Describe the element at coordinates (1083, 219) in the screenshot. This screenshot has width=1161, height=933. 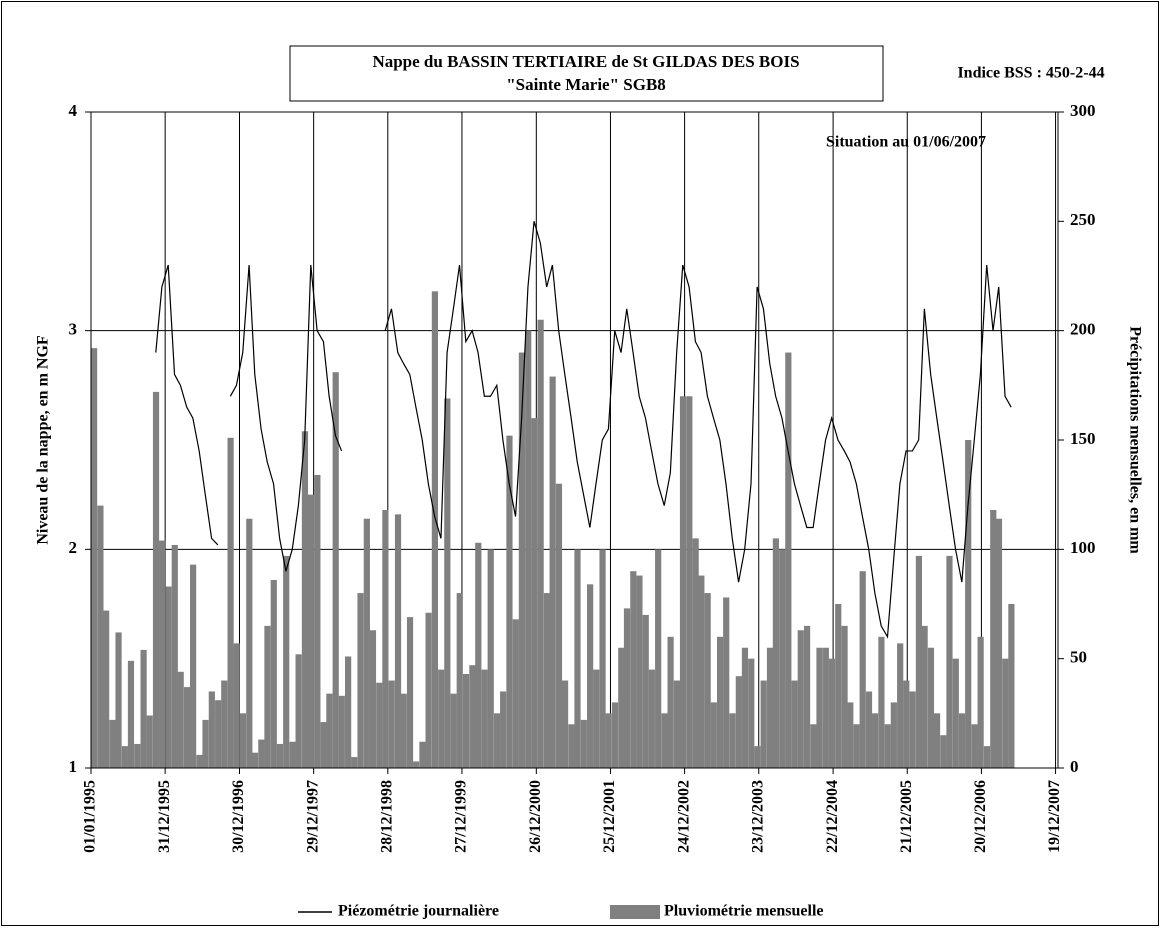
I see `y2-tick-label: 250` at that location.